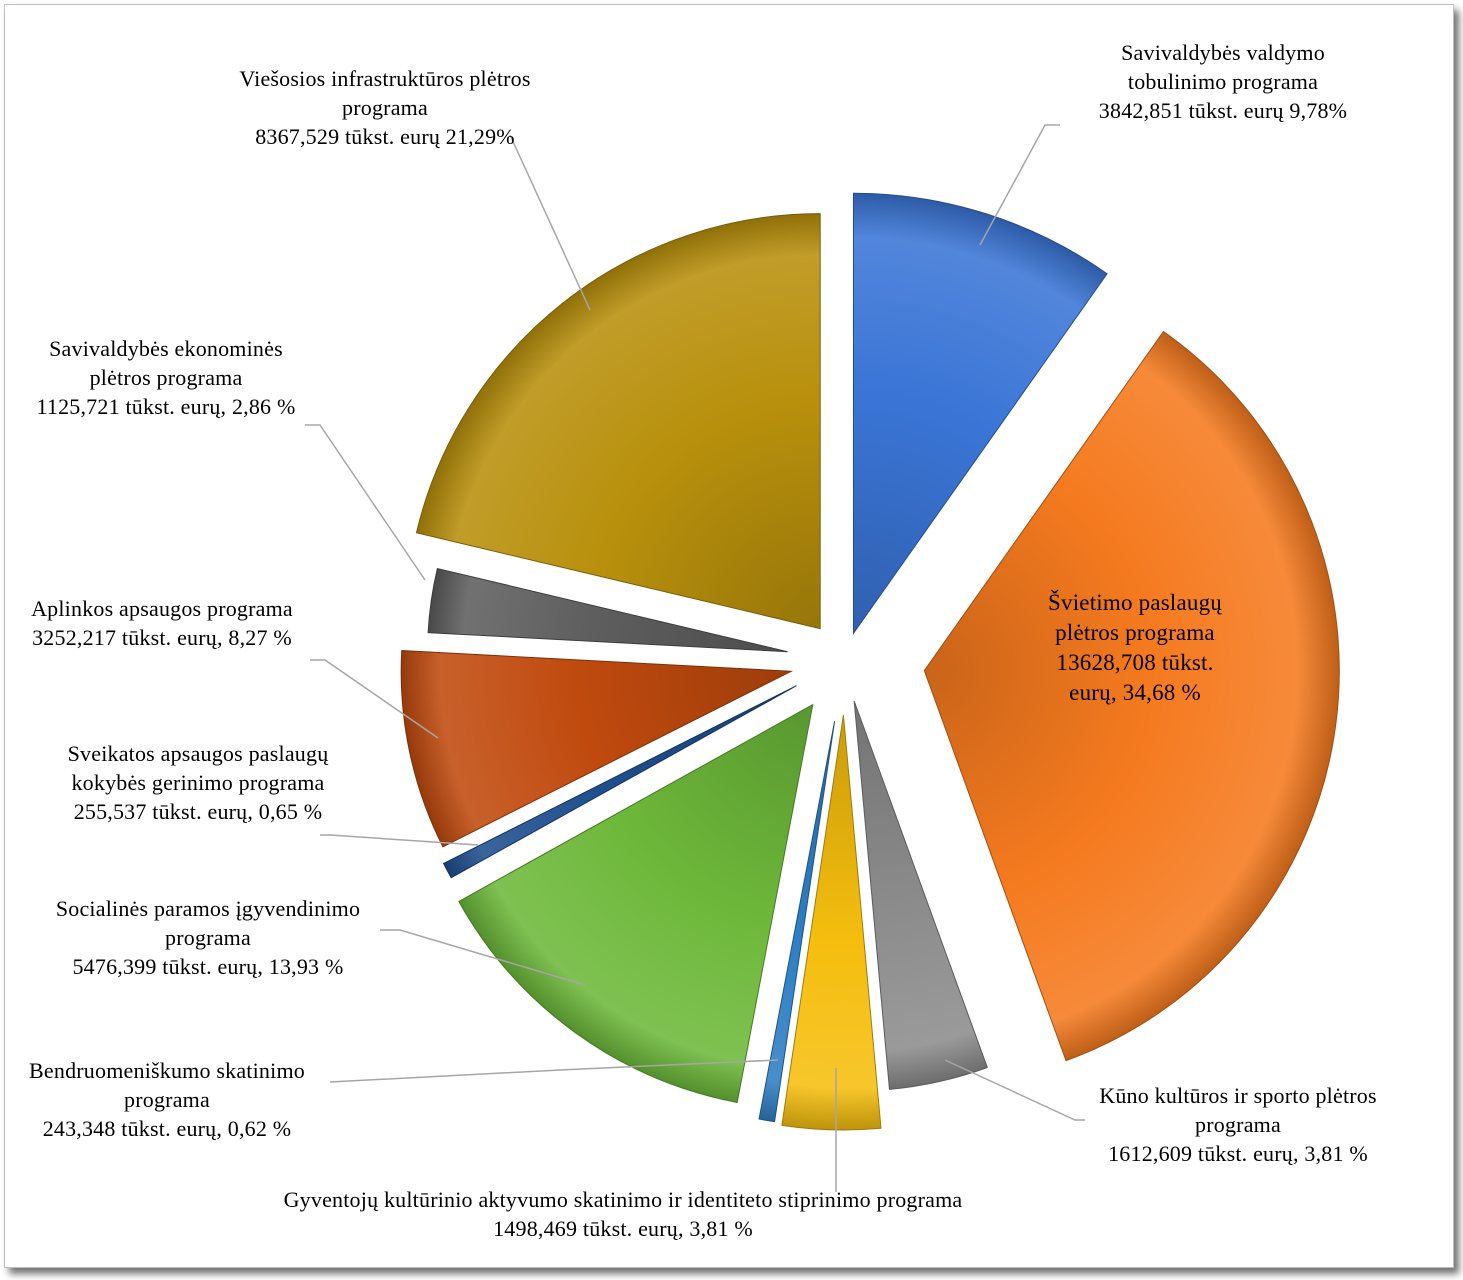 The image size is (1463, 1280). What do you see at coordinates (365, 502) in the screenshot?
I see `leader-line-ekonomines` at bounding box center [365, 502].